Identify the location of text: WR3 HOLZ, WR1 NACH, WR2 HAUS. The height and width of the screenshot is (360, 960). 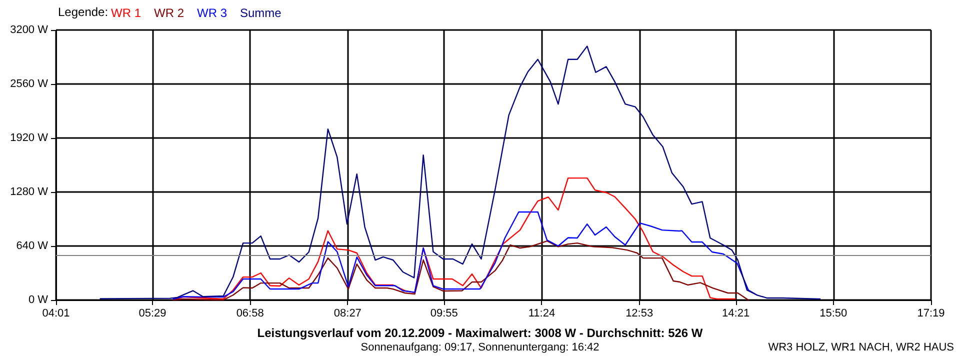
(861, 348).